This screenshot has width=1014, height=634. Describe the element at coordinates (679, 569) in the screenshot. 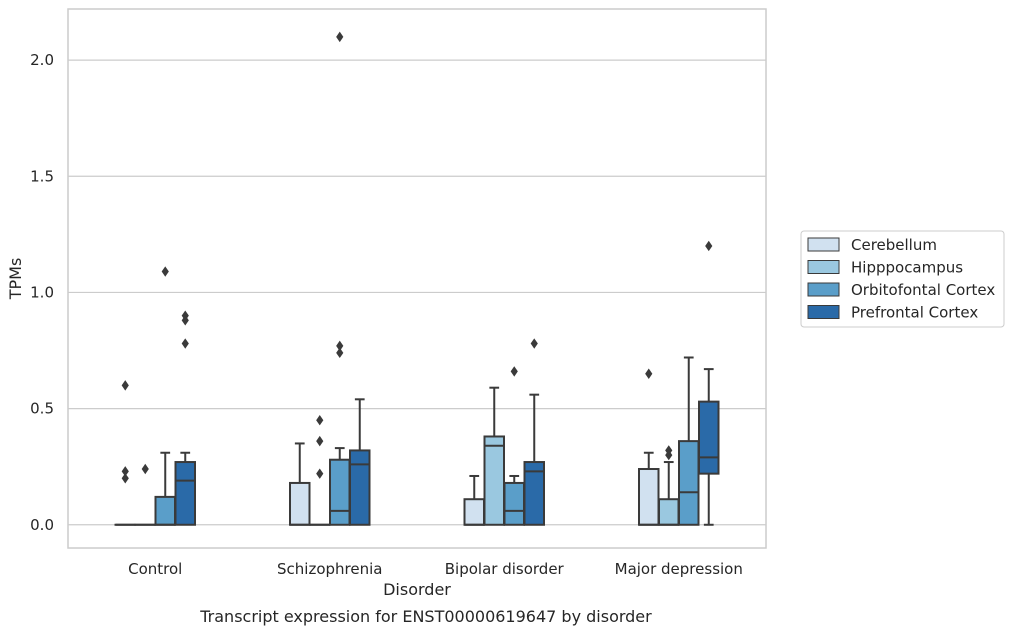

I see `x-tick-label: Major depression` at that location.